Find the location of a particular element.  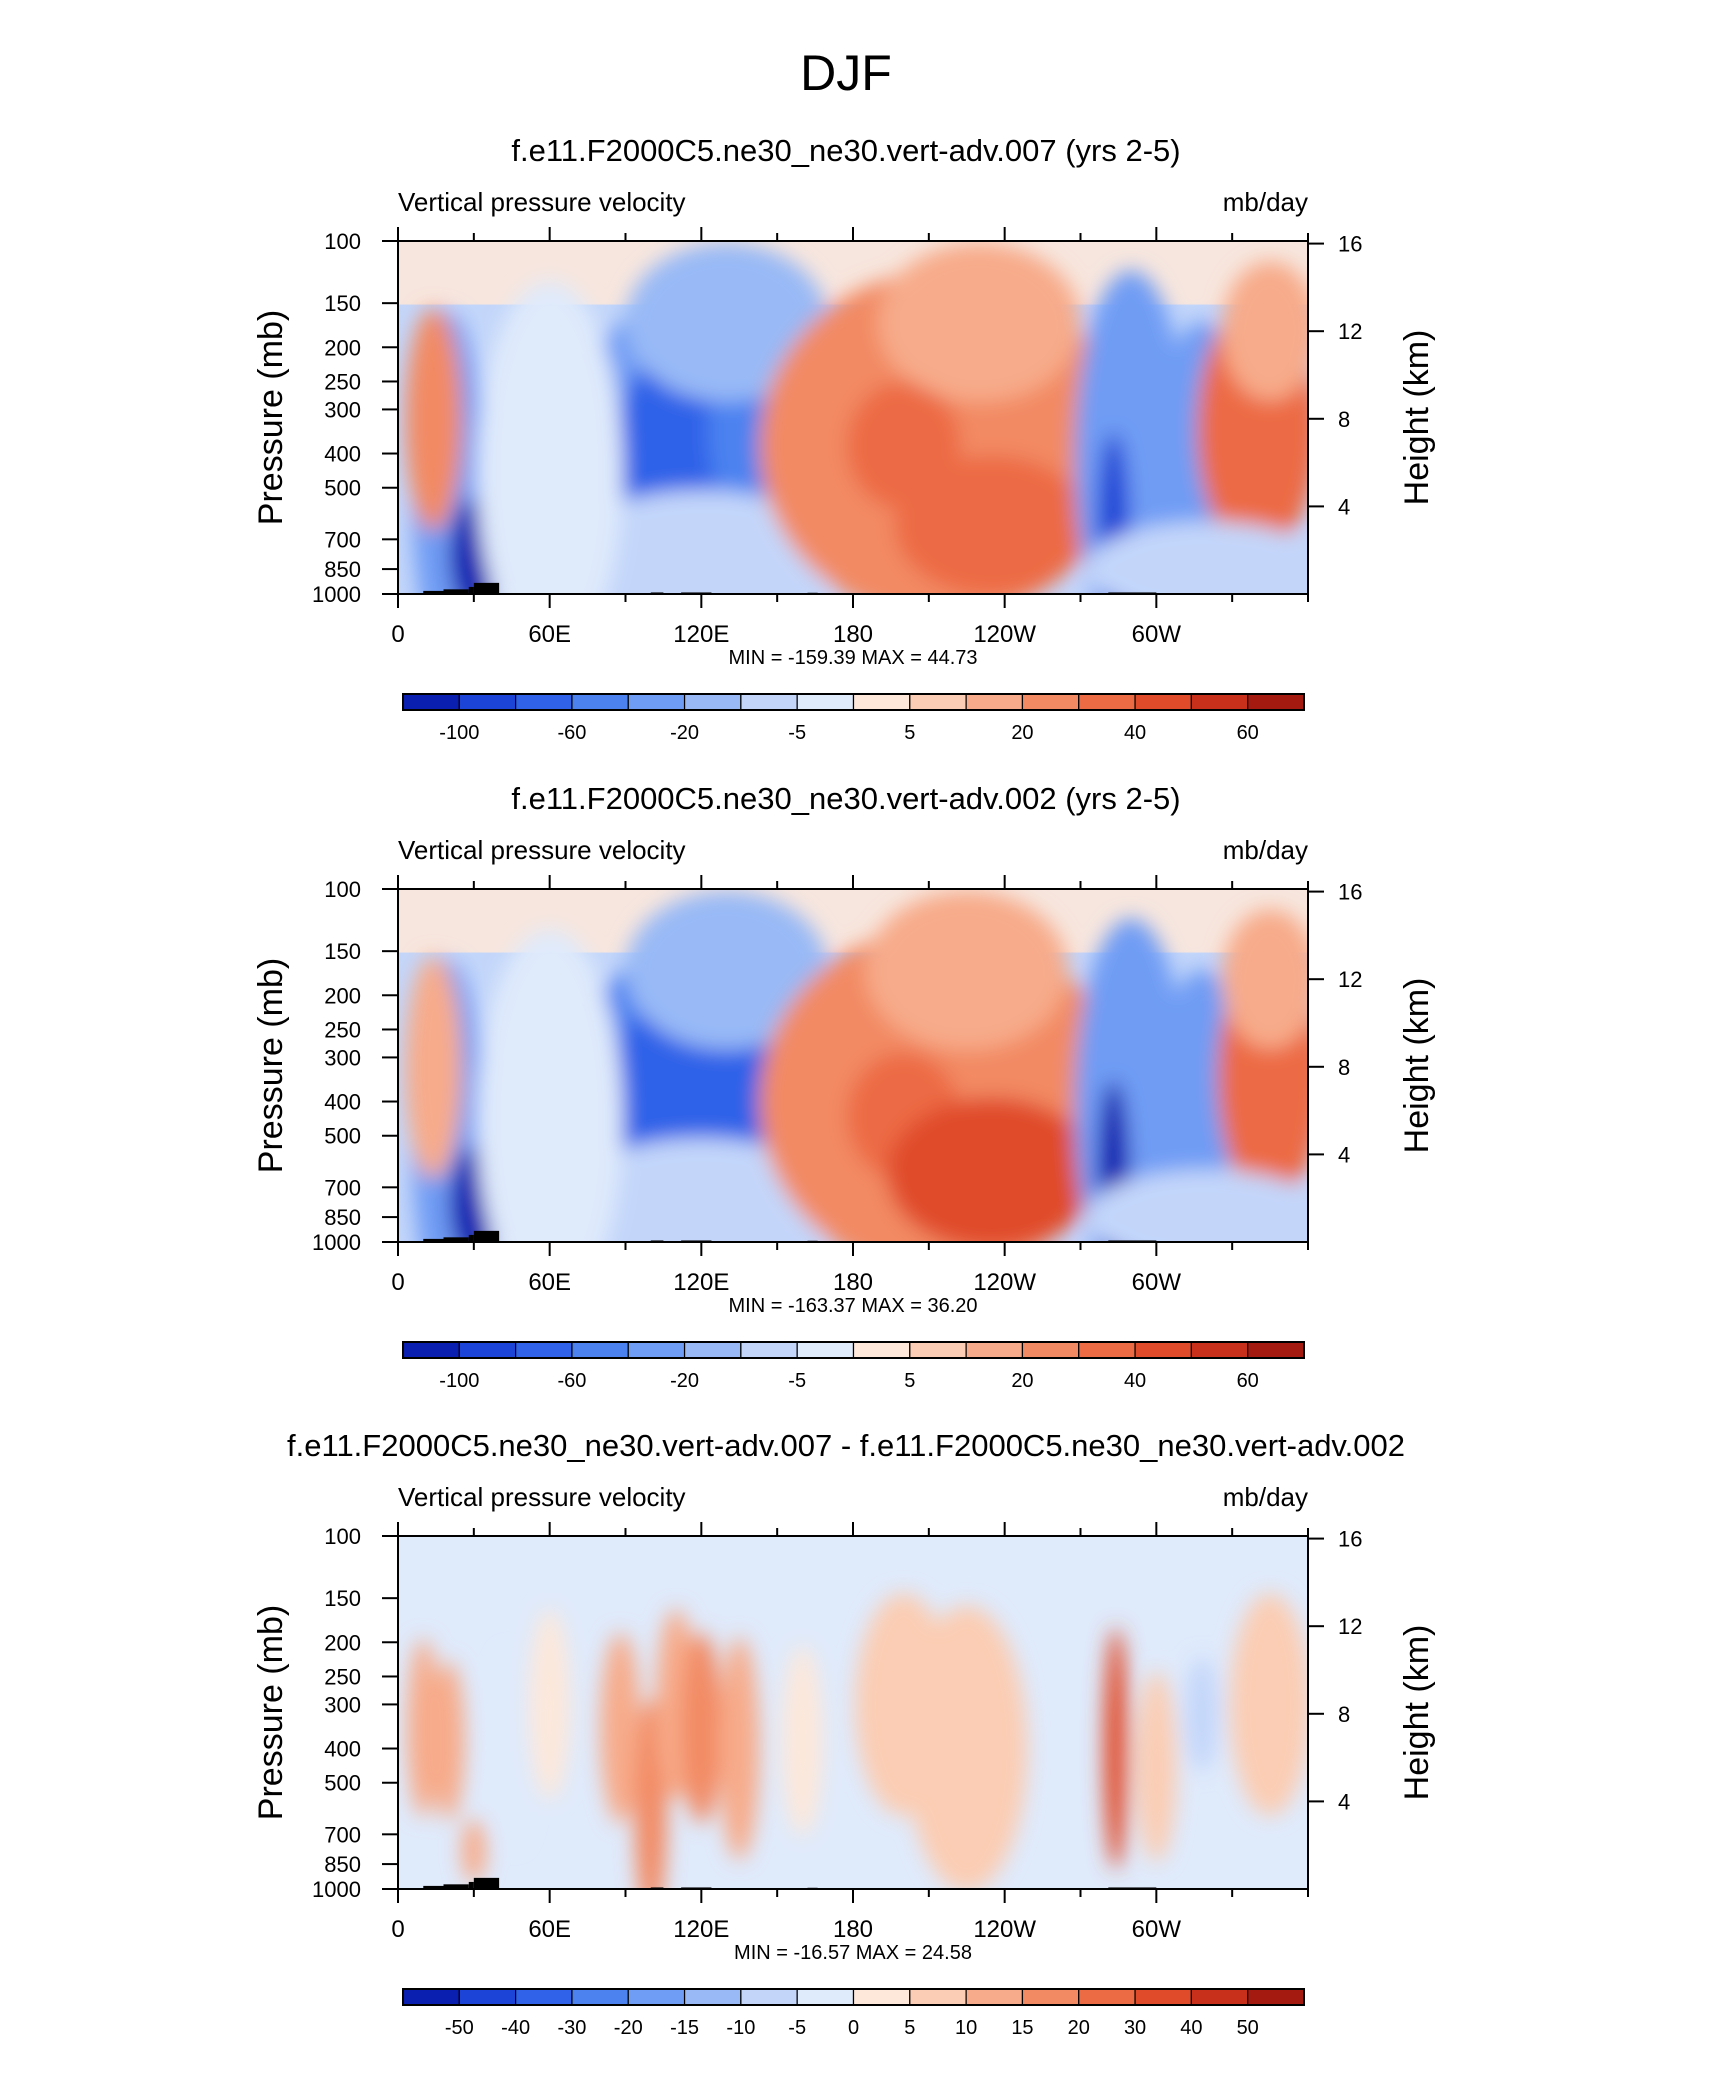

colorbar-label: -5 is located at coordinates (797, 733).